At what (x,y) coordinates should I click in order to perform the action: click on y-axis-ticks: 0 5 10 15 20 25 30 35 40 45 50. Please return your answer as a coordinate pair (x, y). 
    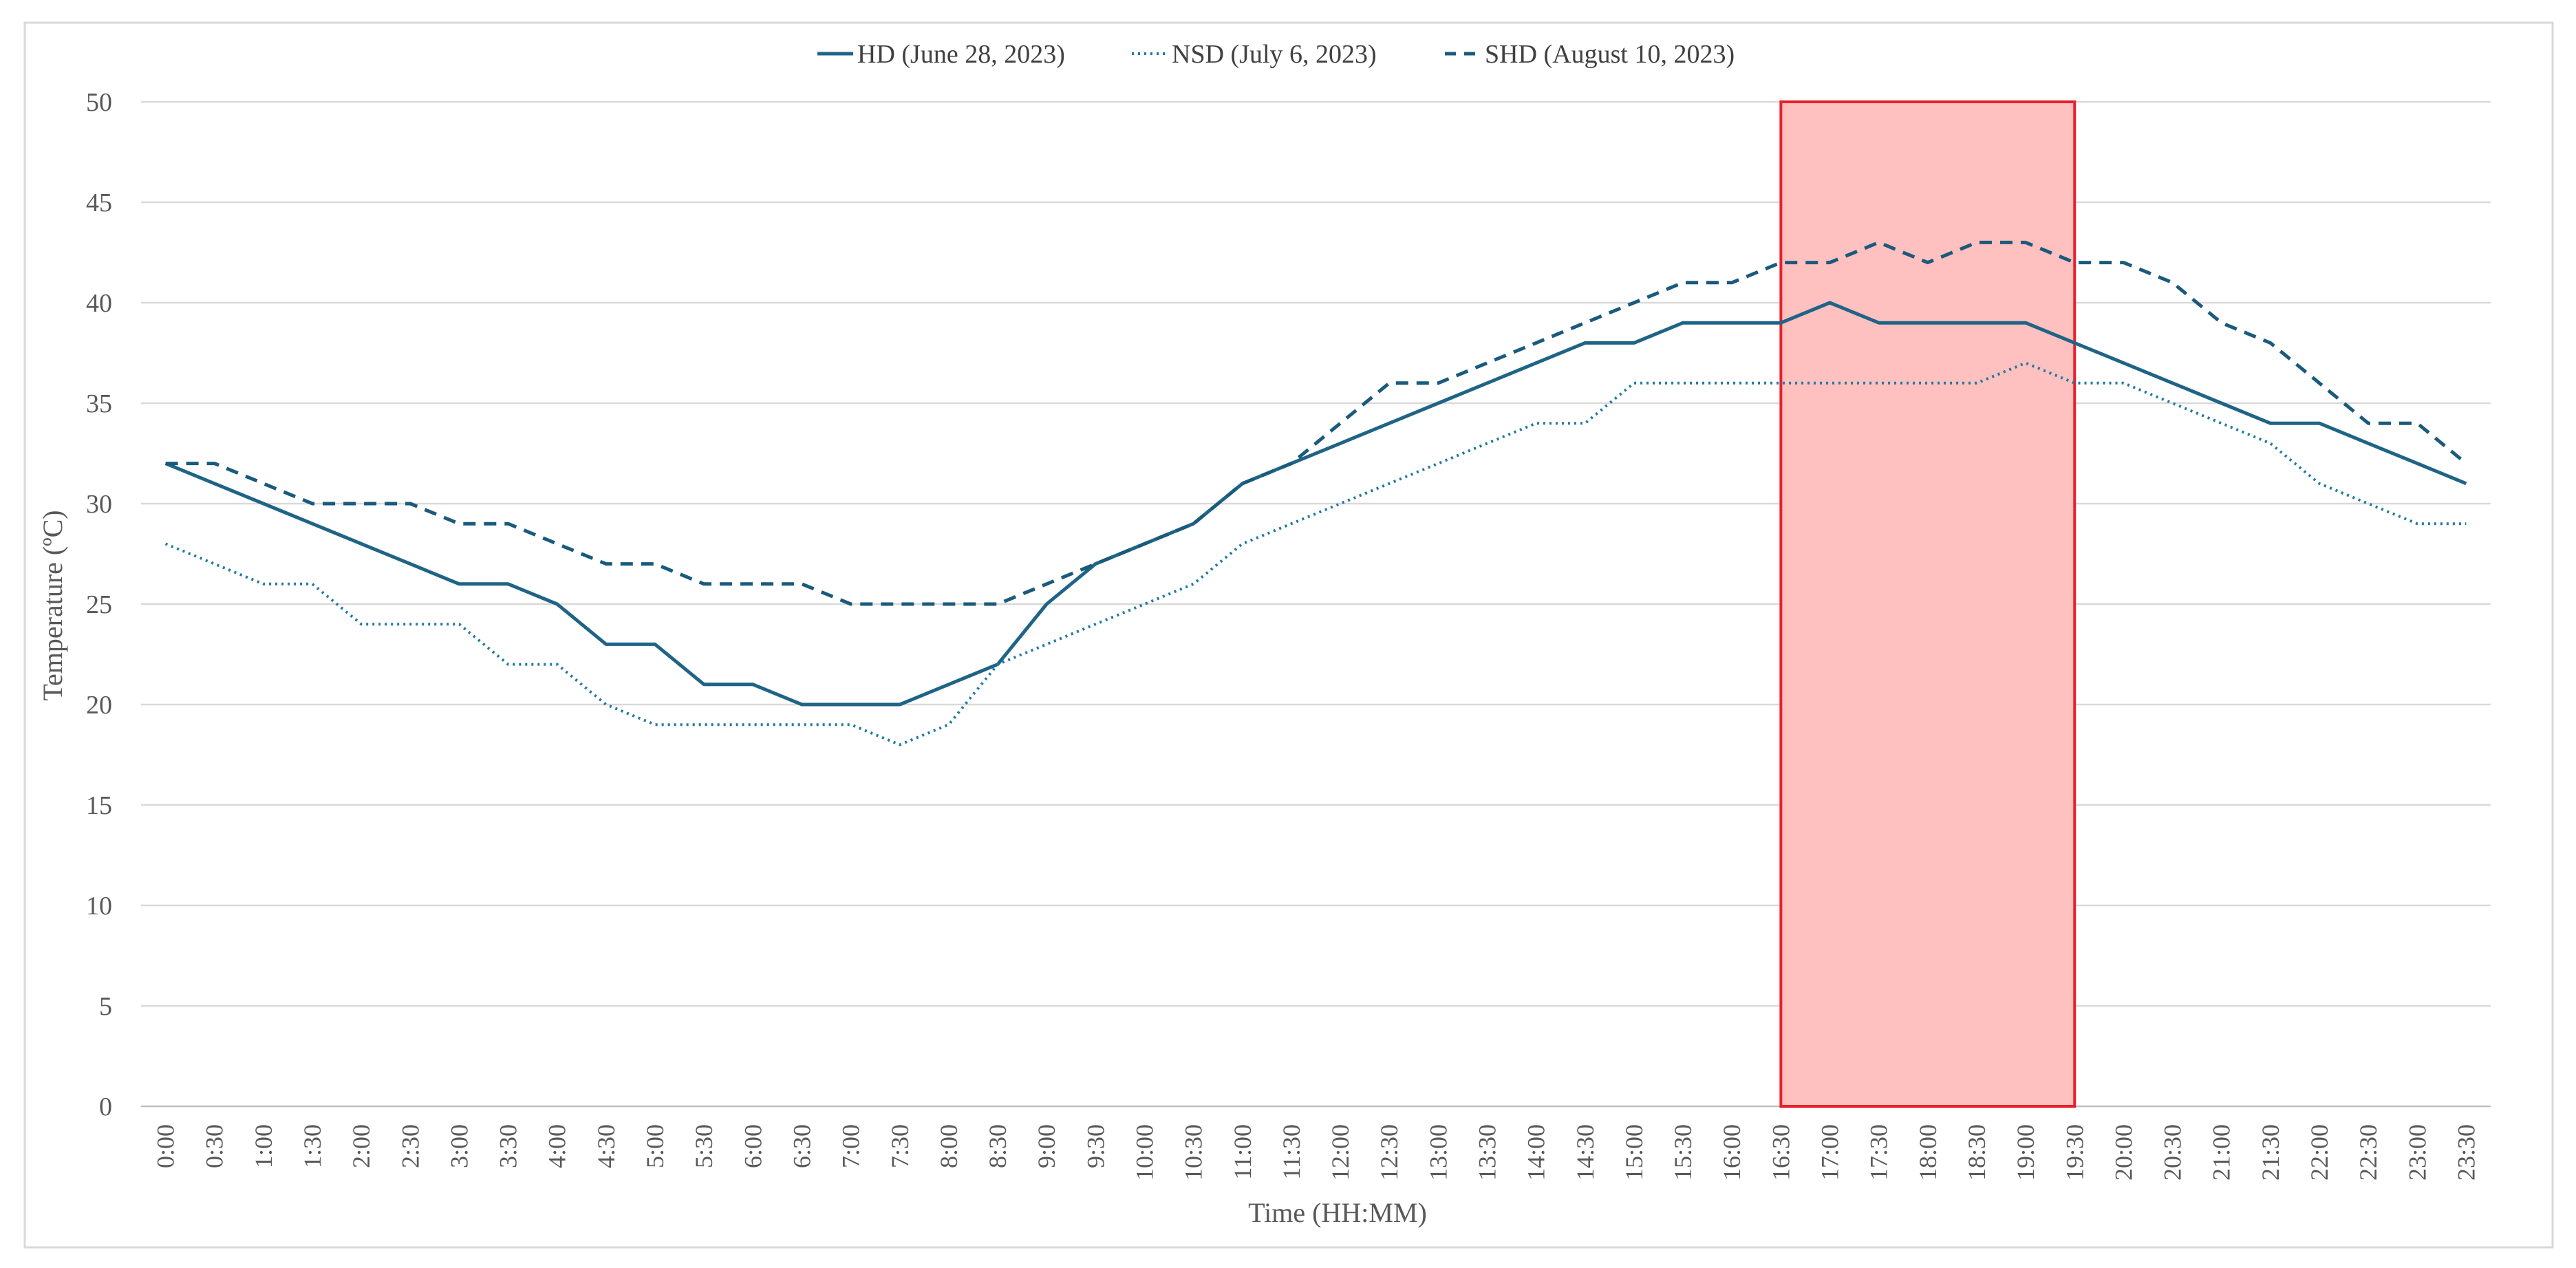
    Looking at the image, I should click on (99, 604).